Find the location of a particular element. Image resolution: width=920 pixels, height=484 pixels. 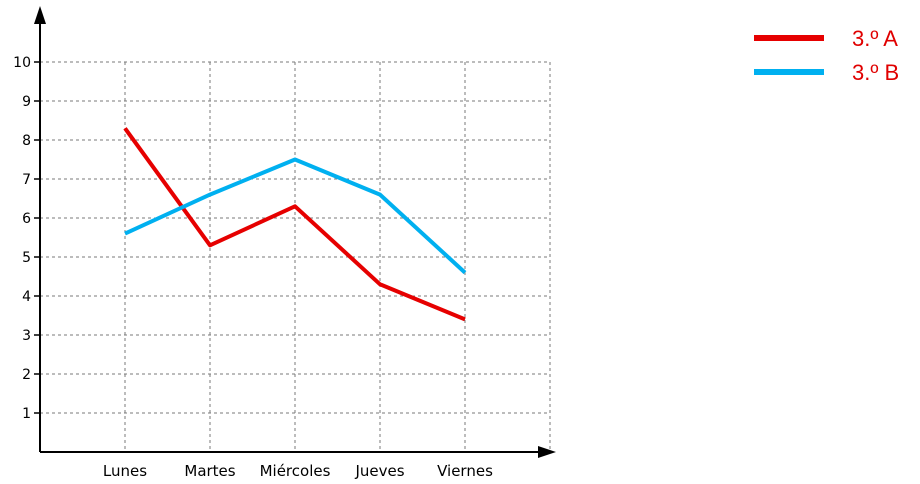

x-tick-label: Miércoles is located at coordinates (295, 471).